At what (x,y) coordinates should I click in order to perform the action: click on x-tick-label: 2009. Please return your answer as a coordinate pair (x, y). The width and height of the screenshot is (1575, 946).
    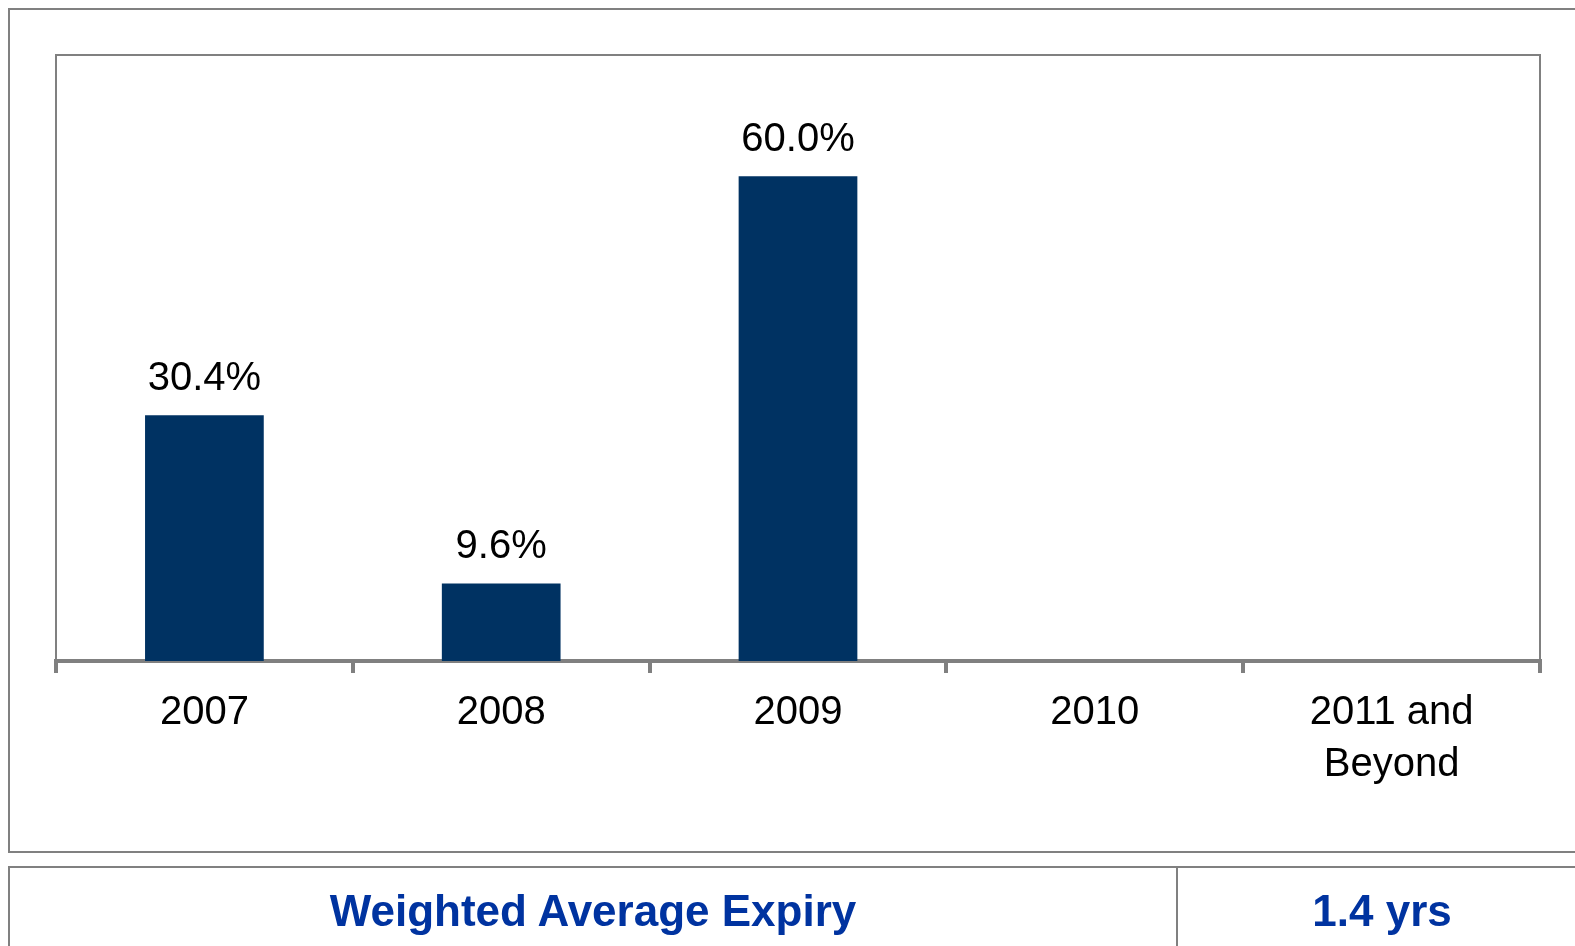
    Looking at the image, I should click on (798, 710).